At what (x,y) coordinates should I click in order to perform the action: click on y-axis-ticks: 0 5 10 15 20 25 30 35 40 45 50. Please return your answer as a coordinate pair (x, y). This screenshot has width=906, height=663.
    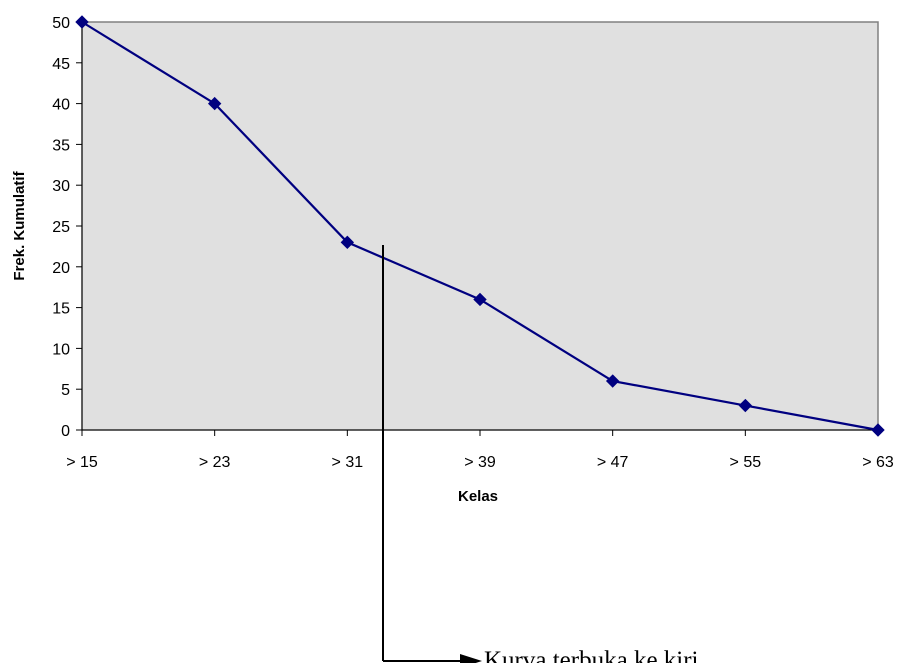
    Looking at the image, I should click on (67, 227).